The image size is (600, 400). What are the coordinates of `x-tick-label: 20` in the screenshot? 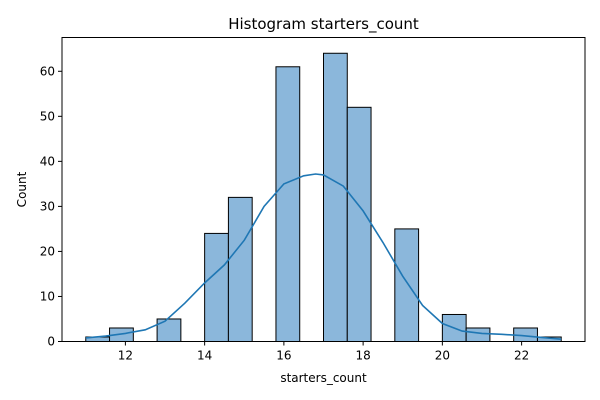 It's located at (442, 356).